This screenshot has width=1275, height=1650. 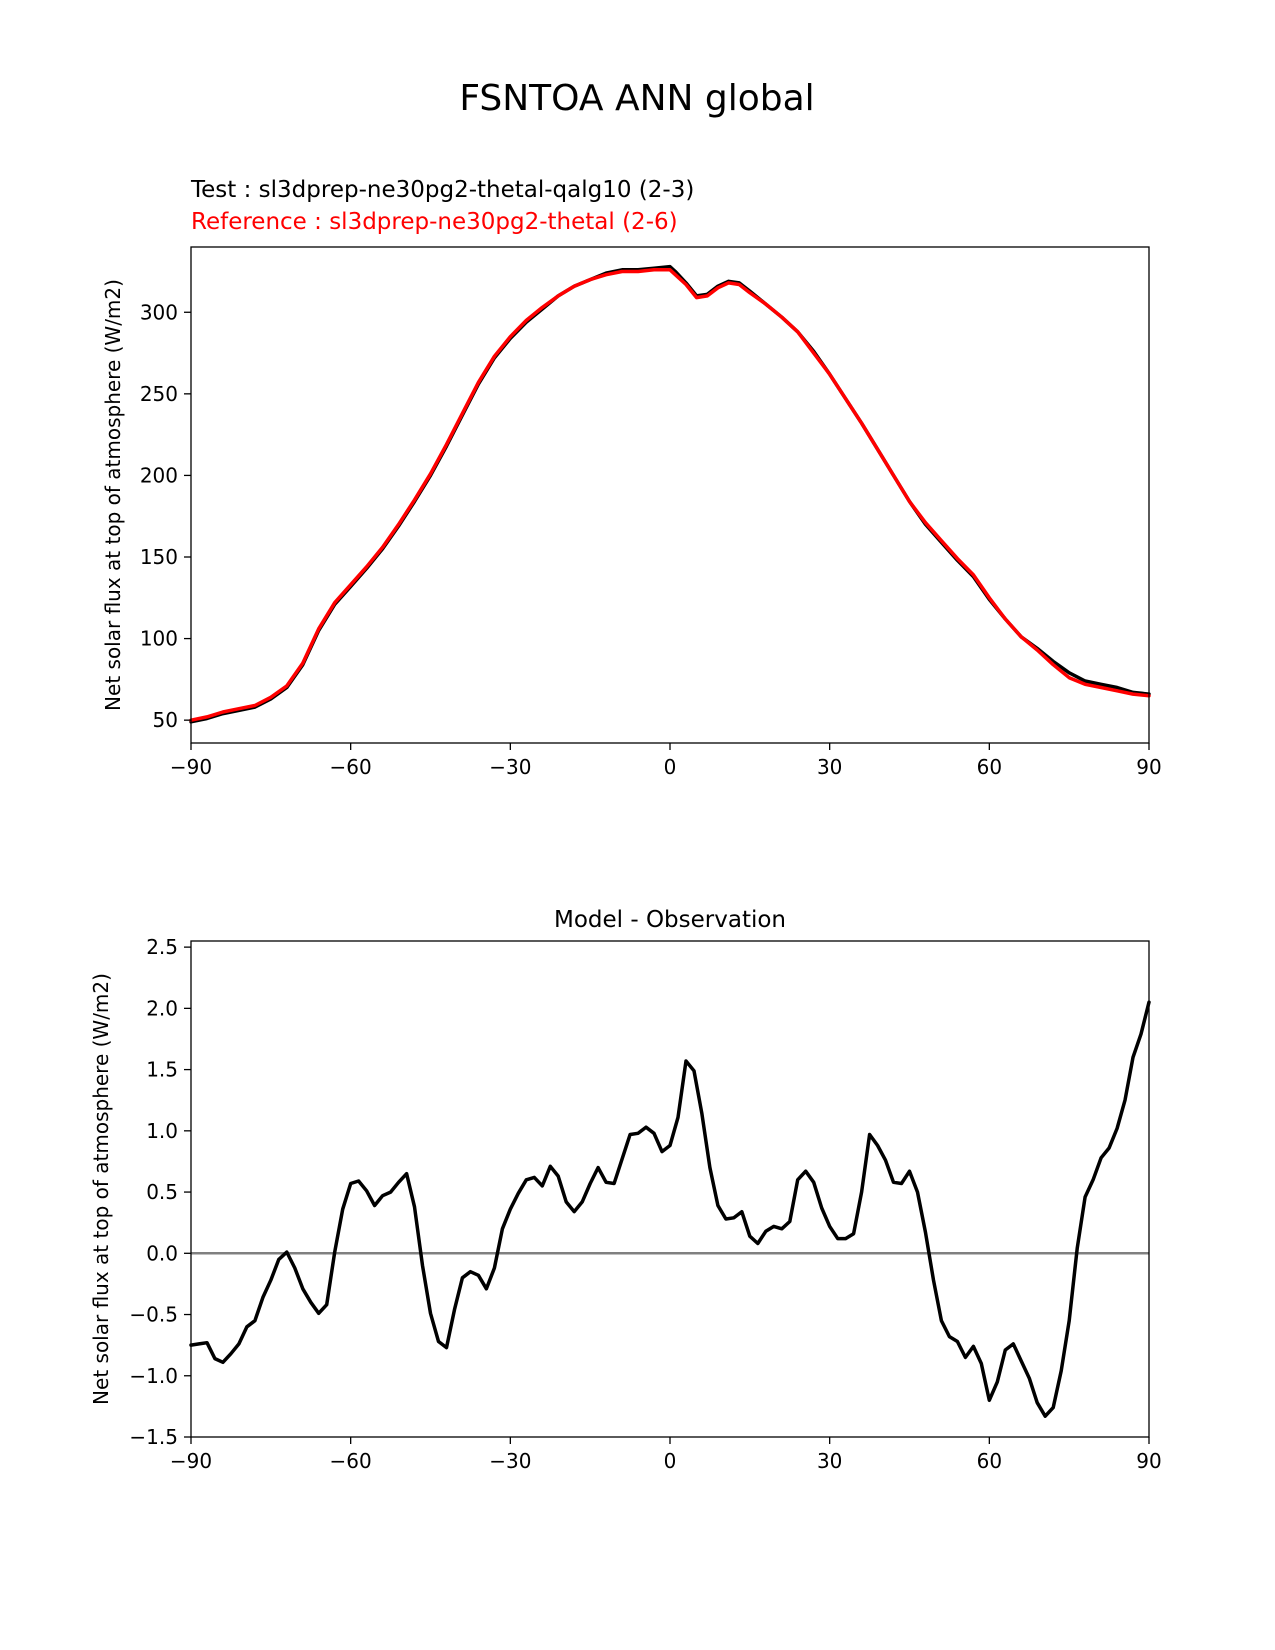 I want to click on y-tick-label: 0.0, so click(x=162, y=1253).